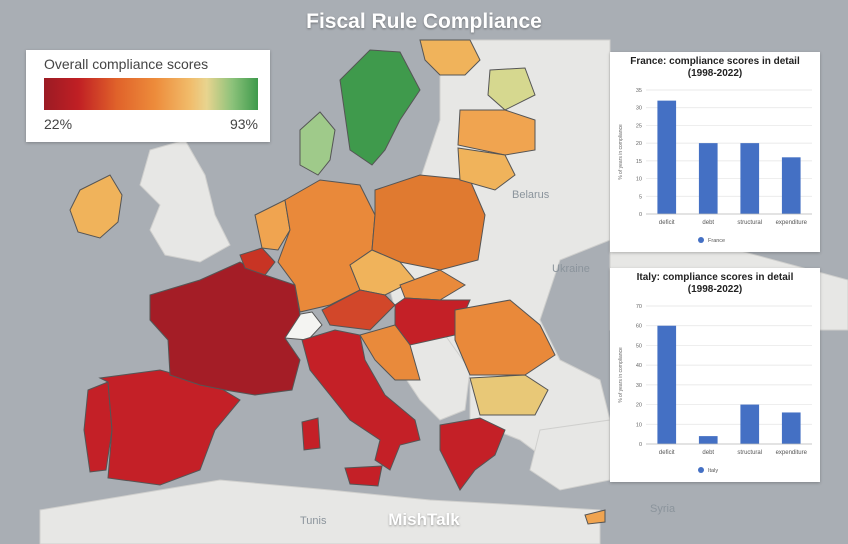  What do you see at coordinates (713, 471) in the screenshot?
I see `legend-label: Italy` at bounding box center [713, 471].